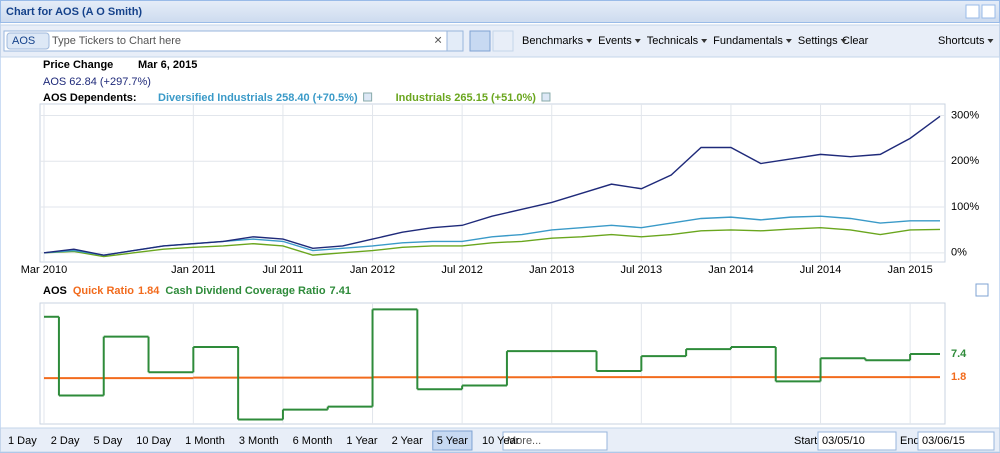 This screenshot has height=453, width=1000. What do you see at coordinates (245, 291) in the screenshot?
I see `legend-name: Cash Dividend Coverage Ratio` at bounding box center [245, 291].